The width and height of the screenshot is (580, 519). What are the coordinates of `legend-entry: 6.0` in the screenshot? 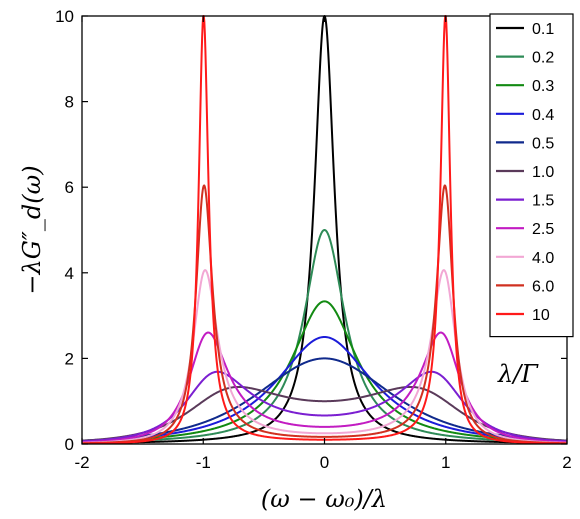 It's located at (543, 286).